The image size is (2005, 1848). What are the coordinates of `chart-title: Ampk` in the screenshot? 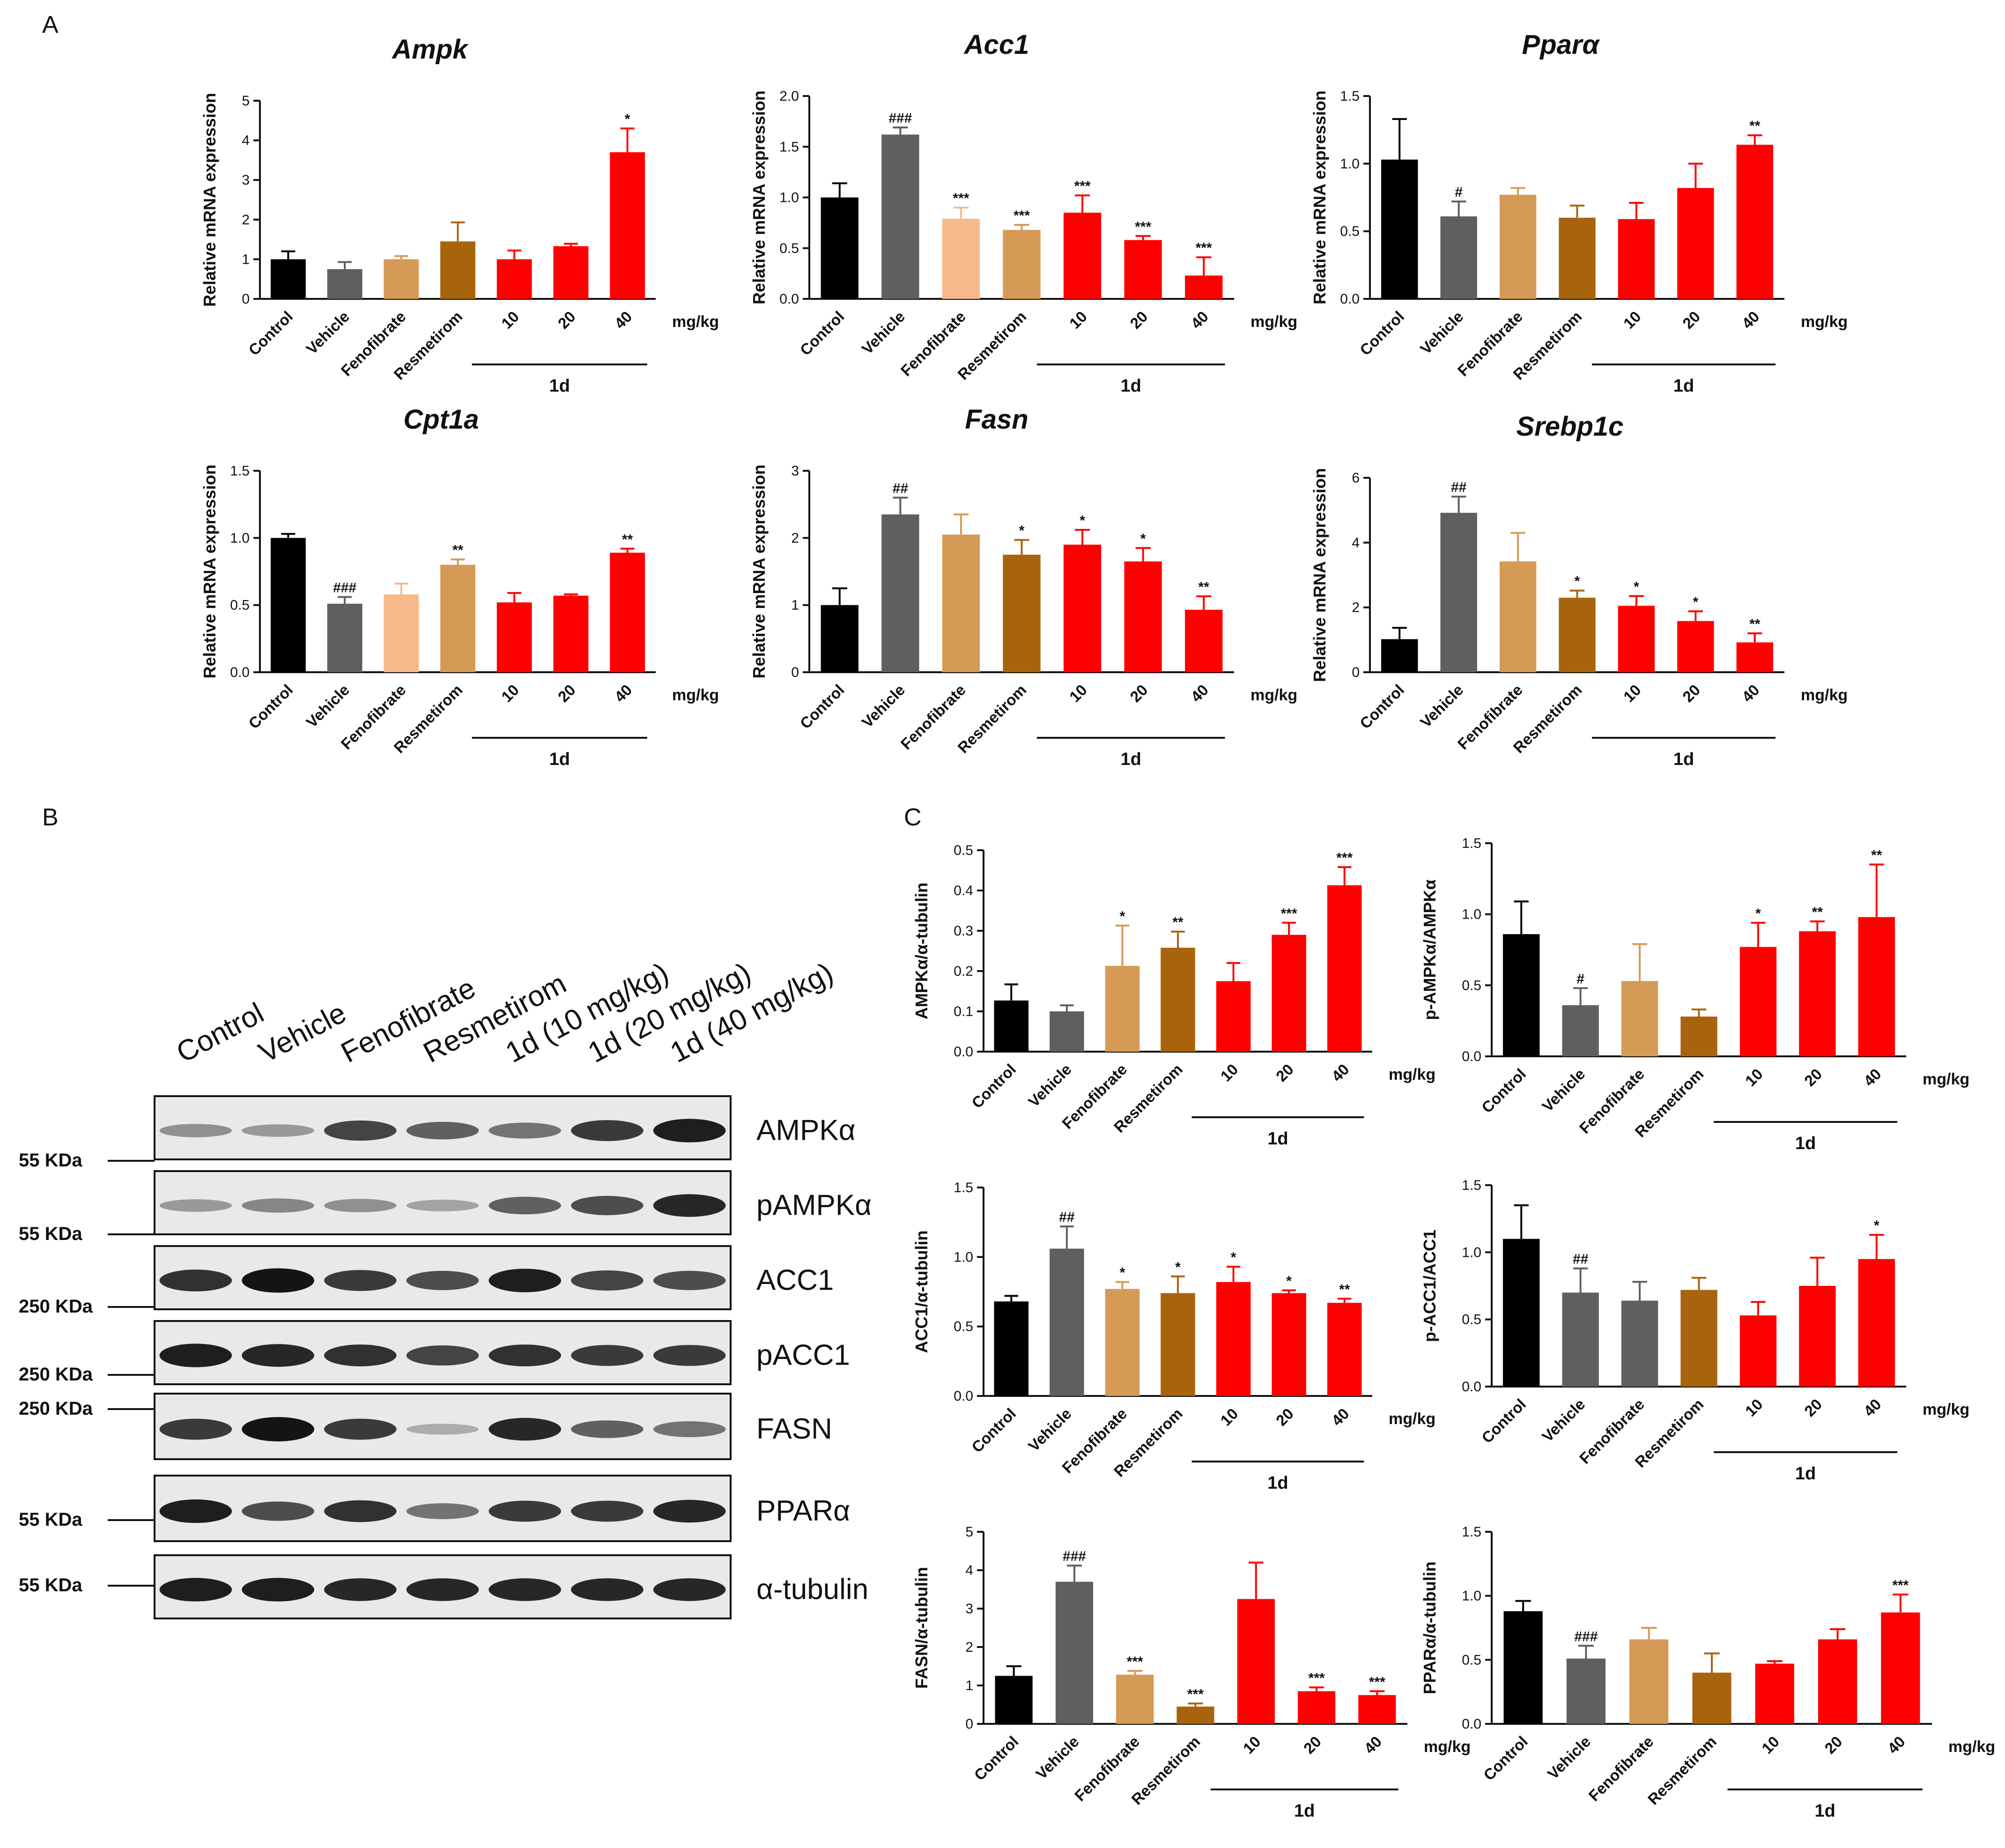 It's located at (430, 49).